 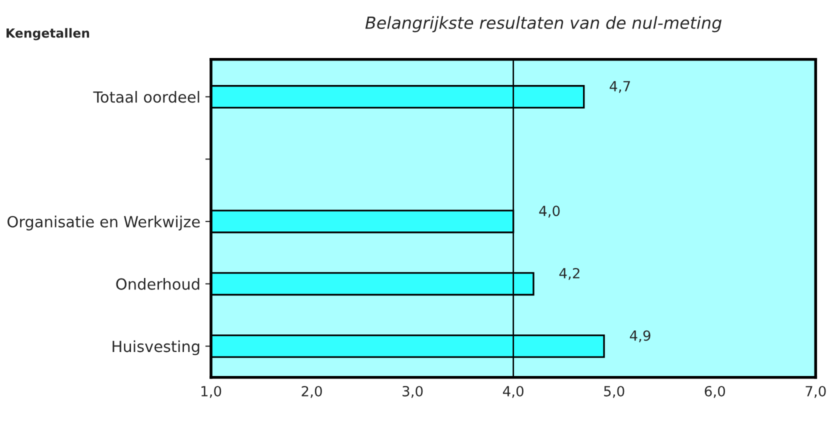 What do you see at coordinates (104, 223) in the screenshot?
I see `y-tick-label: Organisatie en Werkwijze` at bounding box center [104, 223].